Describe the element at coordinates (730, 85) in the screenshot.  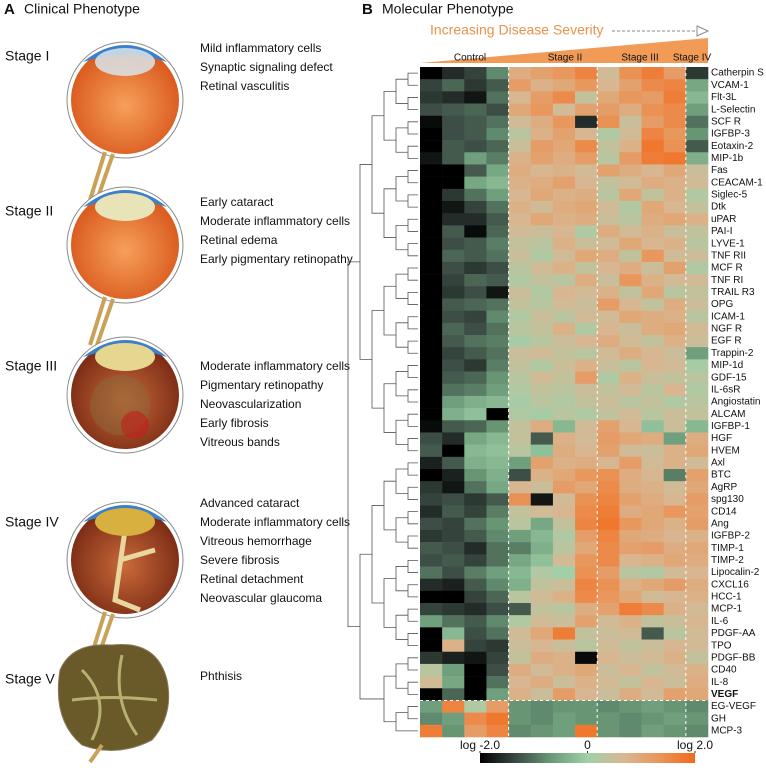
I see `row-label: VCAM-1` at that location.